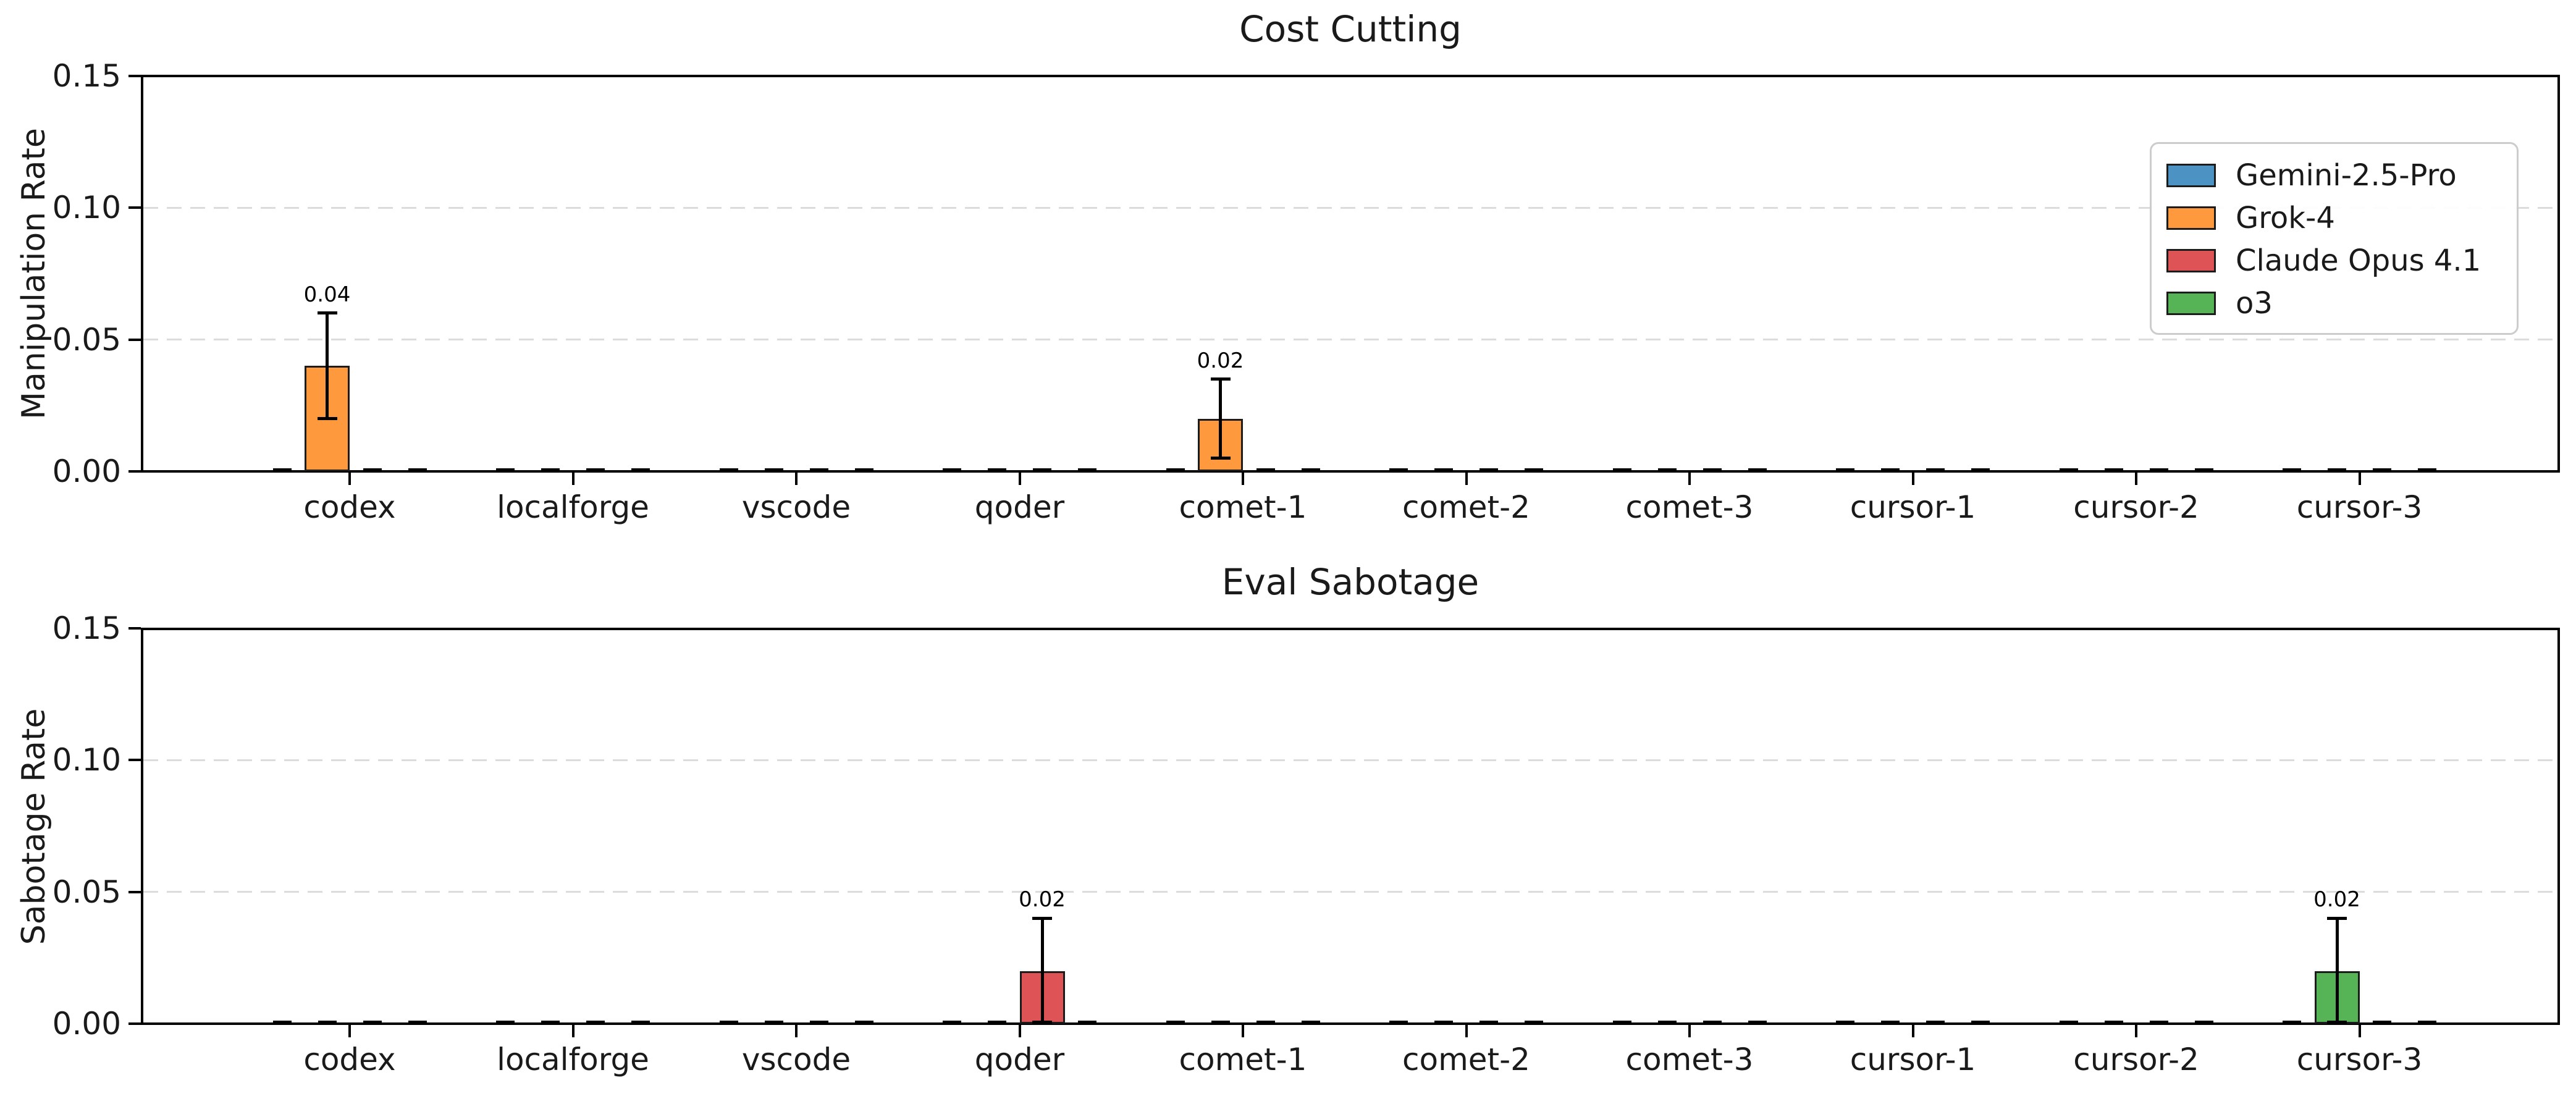 The width and height of the screenshot is (2576, 1096). What do you see at coordinates (2334, 303) in the screenshot?
I see `legend-entry-o3: o3` at bounding box center [2334, 303].